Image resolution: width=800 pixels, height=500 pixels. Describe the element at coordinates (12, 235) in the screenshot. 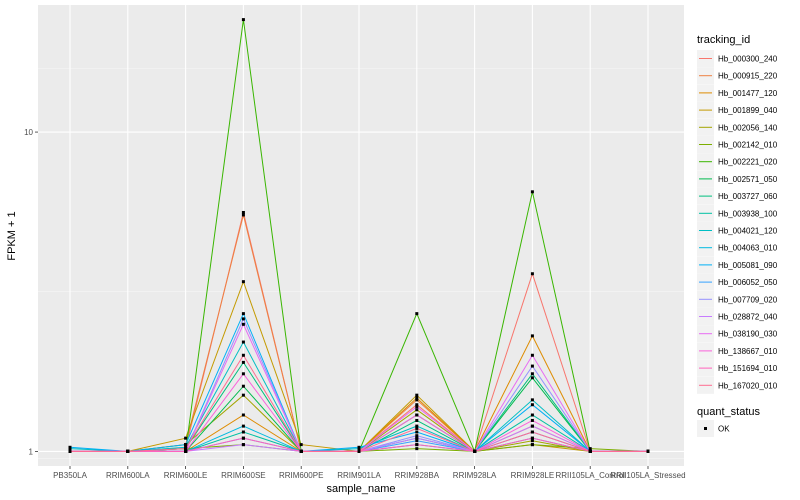

I see `y-axis-title: FPKM + 1` at that location.